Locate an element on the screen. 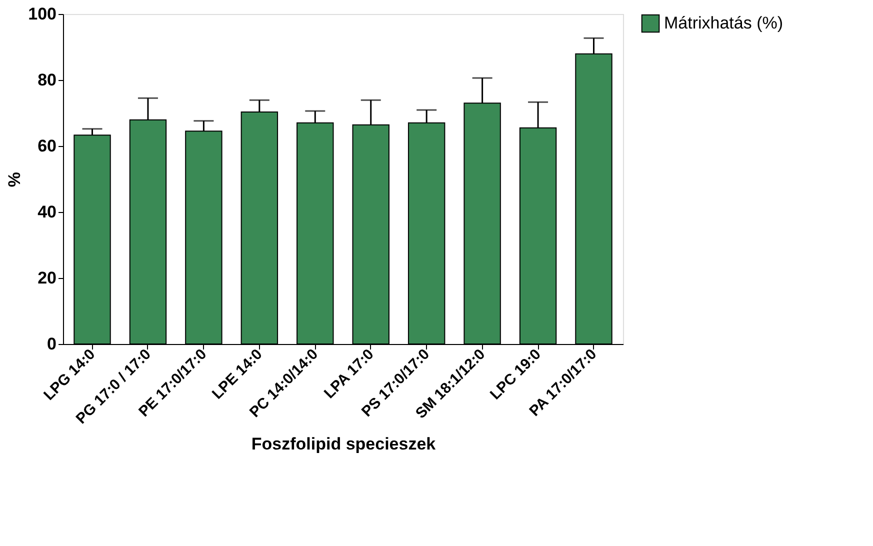  y-tick-label: 40 is located at coordinates (47, 212).